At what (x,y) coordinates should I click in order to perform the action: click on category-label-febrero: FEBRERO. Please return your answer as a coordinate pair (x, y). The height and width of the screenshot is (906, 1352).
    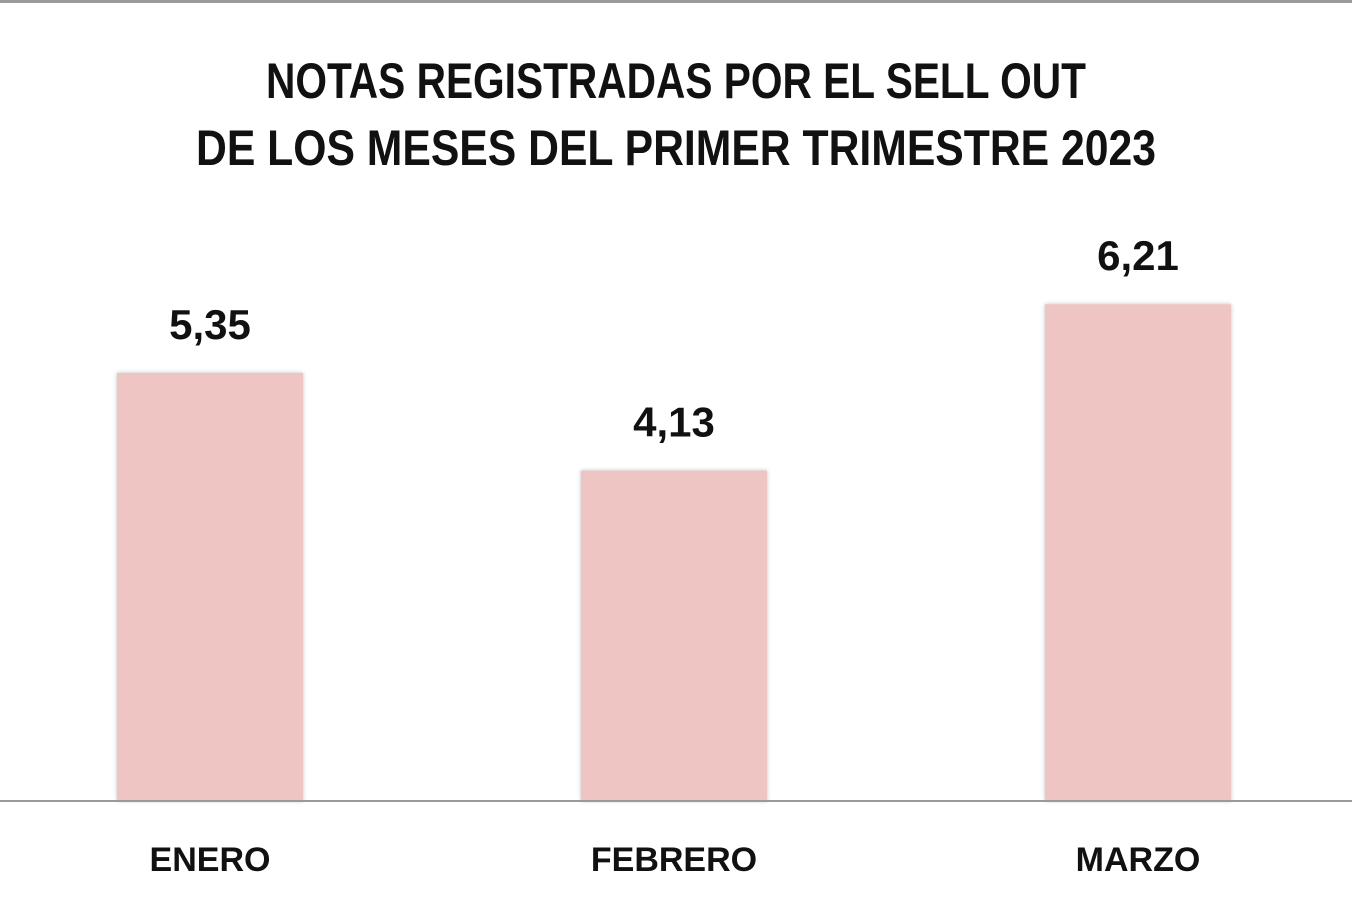
    Looking at the image, I should click on (674, 860).